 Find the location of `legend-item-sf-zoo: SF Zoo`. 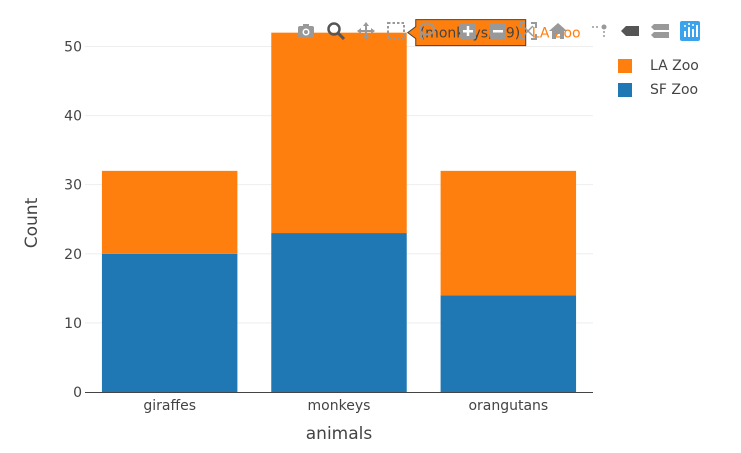

legend-item-sf-zoo: SF Zoo is located at coordinates (658, 90).